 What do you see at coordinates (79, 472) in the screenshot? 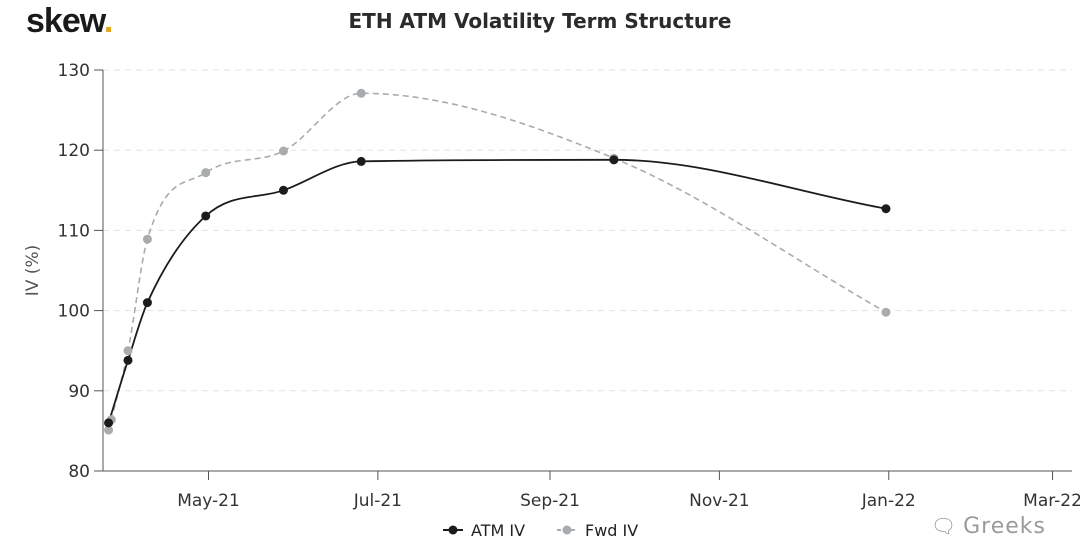
I see `y-tick-label: 80` at bounding box center [79, 472].